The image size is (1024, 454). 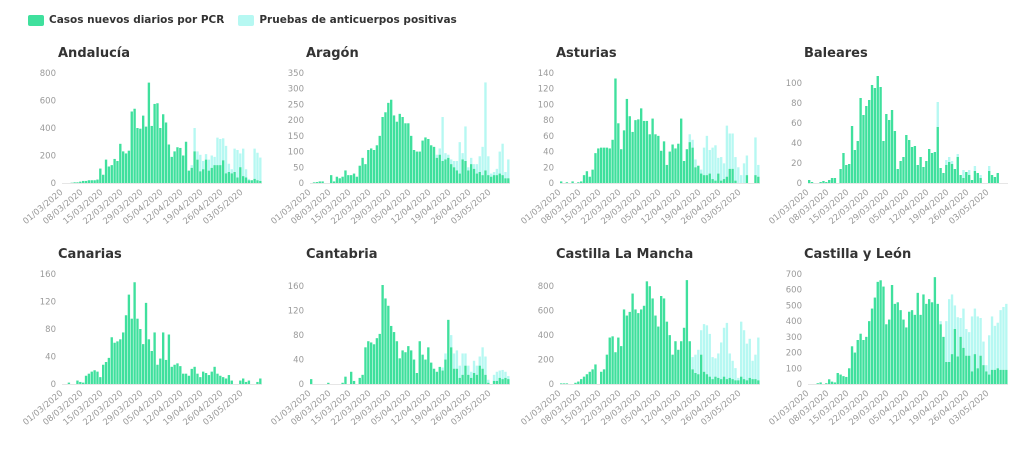 I want to click on panel-title: Baleares, so click(x=836, y=53).